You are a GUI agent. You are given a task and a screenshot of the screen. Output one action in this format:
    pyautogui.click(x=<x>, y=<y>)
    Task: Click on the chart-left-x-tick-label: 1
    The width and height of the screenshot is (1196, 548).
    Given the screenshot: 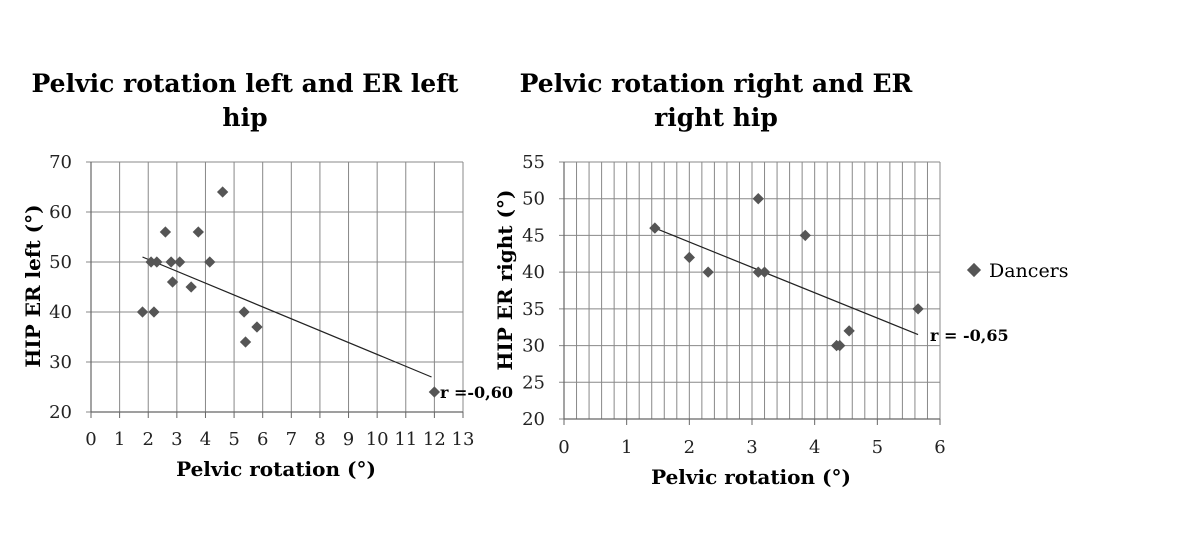 What is the action you would take?
    pyautogui.click(x=119, y=439)
    